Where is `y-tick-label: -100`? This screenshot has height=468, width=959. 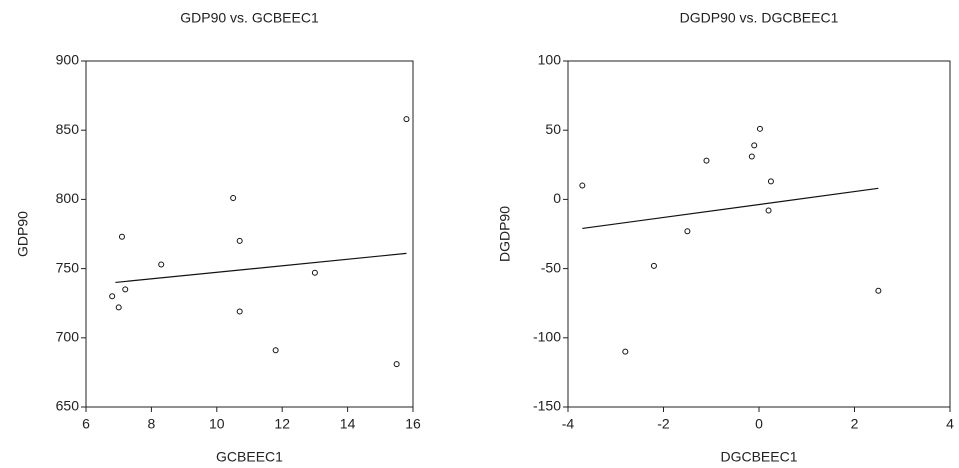
y-tick-label: -100 is located at coordinates (547, 337).